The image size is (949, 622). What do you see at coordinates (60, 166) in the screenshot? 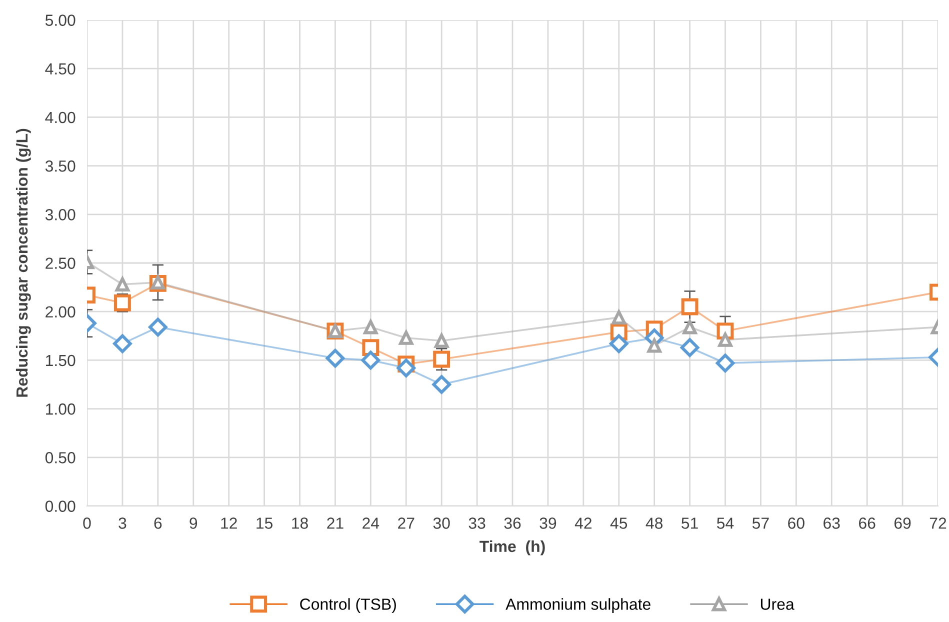
I see `y-tick-label: 3.50` at bounding box center [60, 166].